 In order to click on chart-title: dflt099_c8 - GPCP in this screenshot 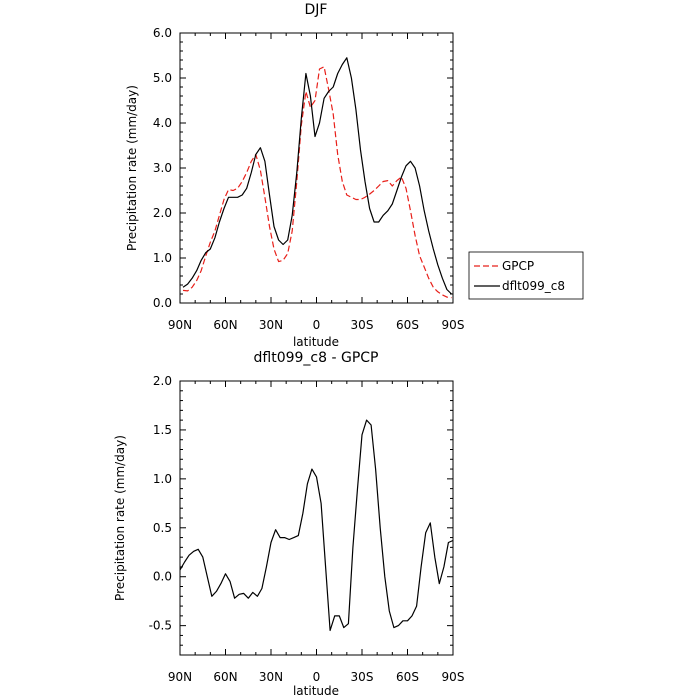, I will do `click(316, 358)`.